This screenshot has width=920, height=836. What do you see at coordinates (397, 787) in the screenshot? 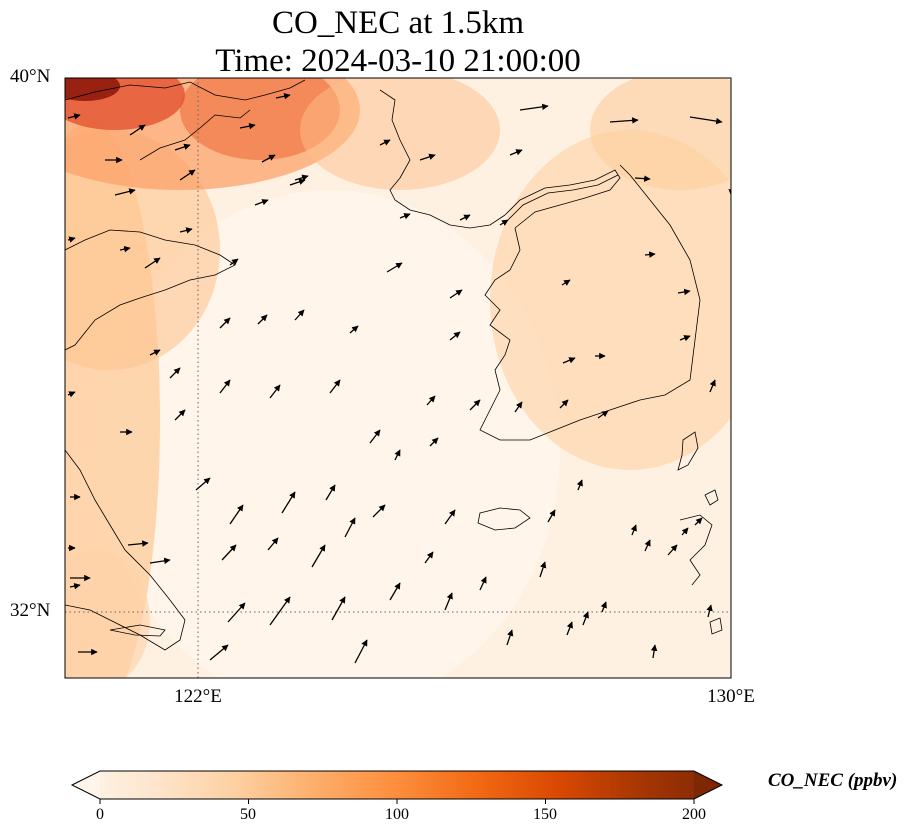
I see `colorbar` at bounding box center [397, 787].